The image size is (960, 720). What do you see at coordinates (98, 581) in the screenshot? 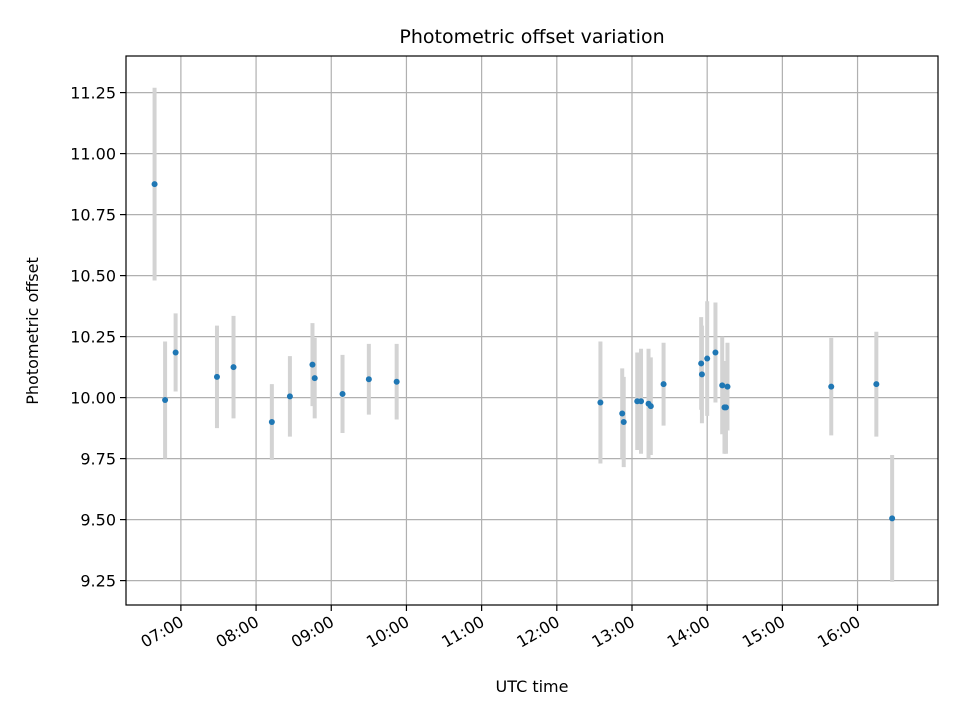
I see `y-tick-label: 9.25` at bounding box center [98, 581].